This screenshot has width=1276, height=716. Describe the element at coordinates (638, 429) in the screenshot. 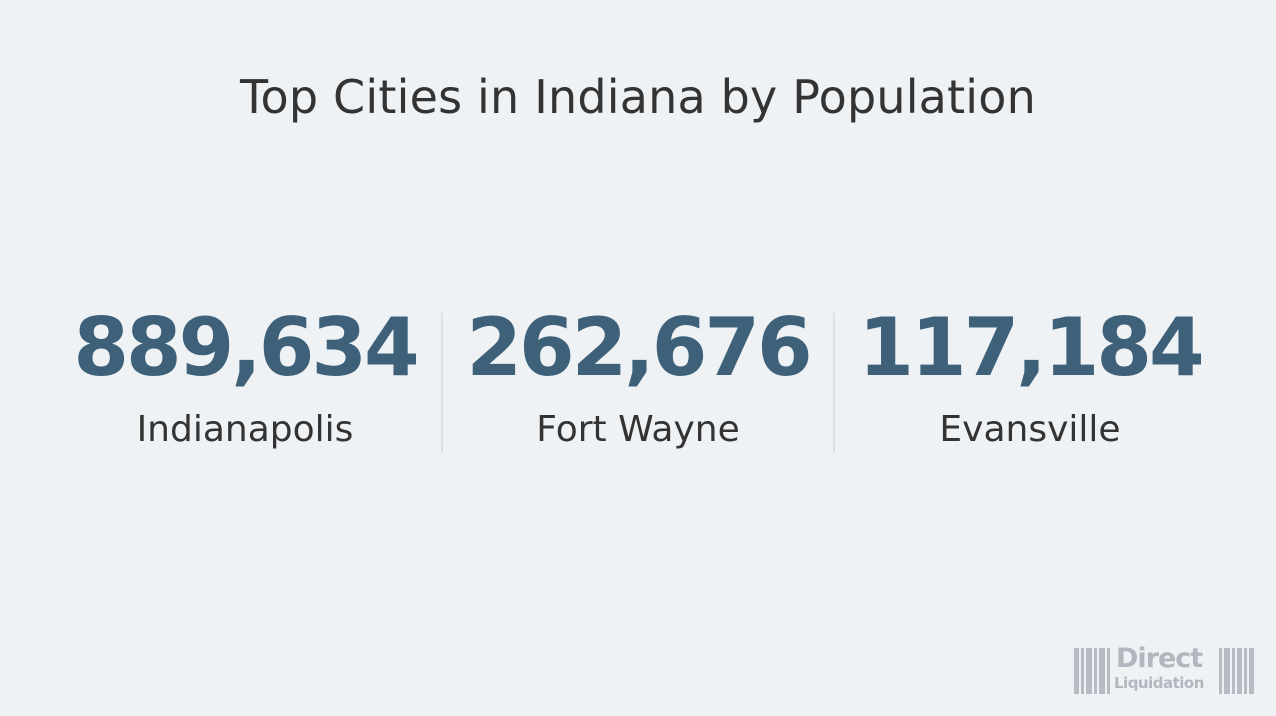

I see `stat-label: Fort Wayne` at that location.